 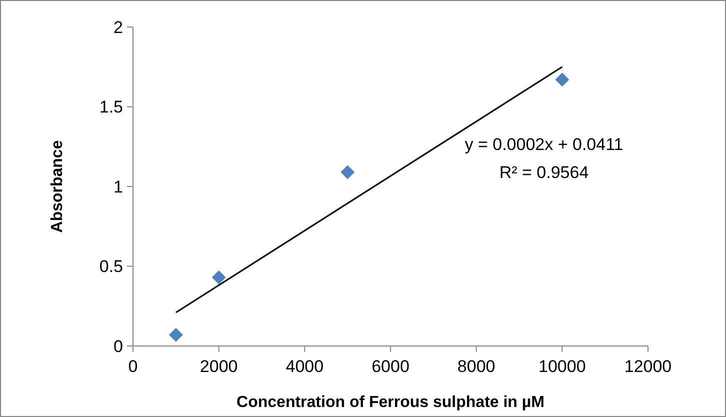 I want to click on x-tick-label: 10000, so click(x=562, y=366).